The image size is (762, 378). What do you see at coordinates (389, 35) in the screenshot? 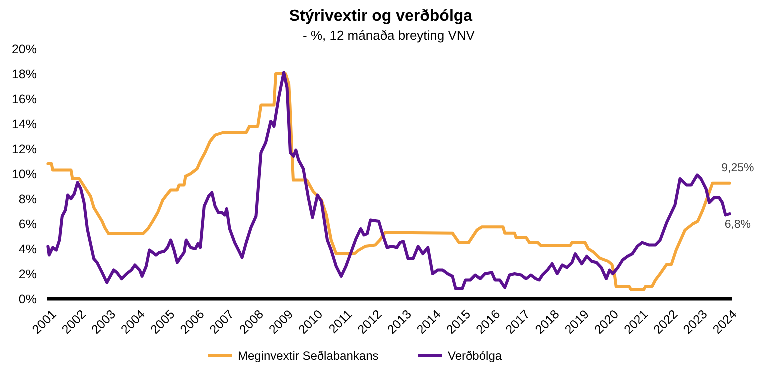
I see `chart-subtitle: - %, 12 mánaða breyting VNV` at bounding box center [389, 35].